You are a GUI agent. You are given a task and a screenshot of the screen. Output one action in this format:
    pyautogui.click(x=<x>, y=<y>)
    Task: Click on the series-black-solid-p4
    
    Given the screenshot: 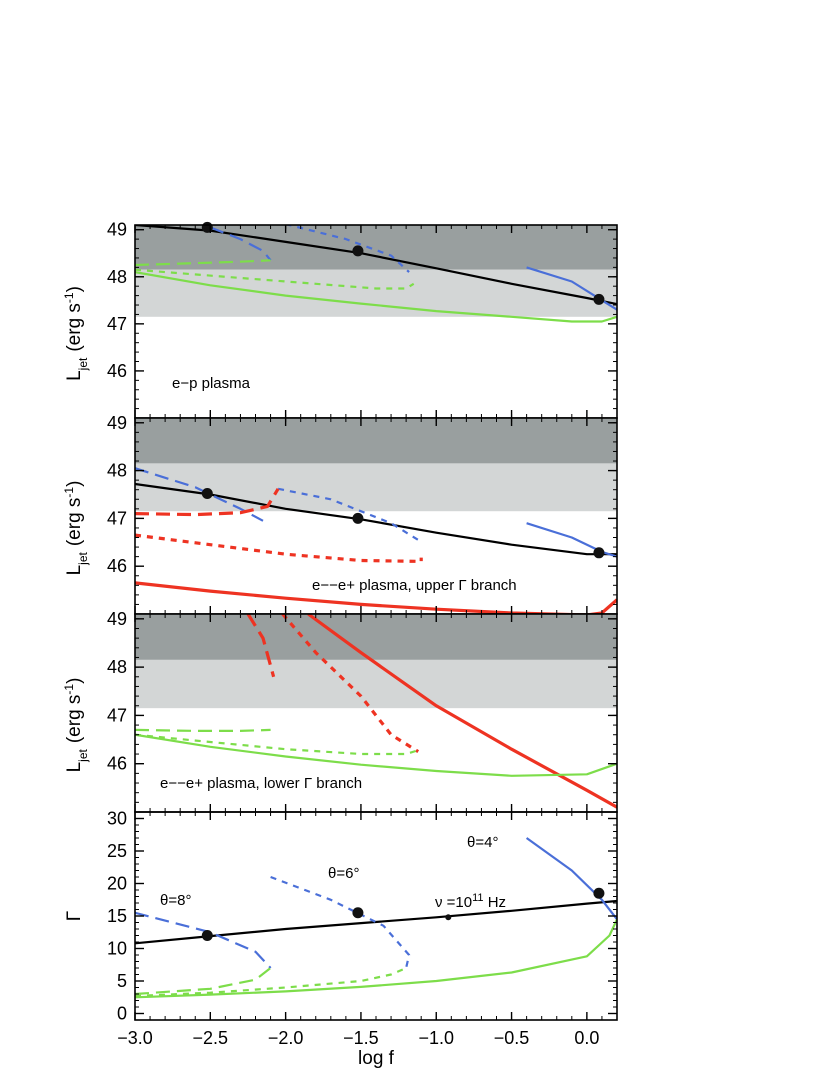 What is the action you would take?
    pyautogui.click(x=376, y=922)
    